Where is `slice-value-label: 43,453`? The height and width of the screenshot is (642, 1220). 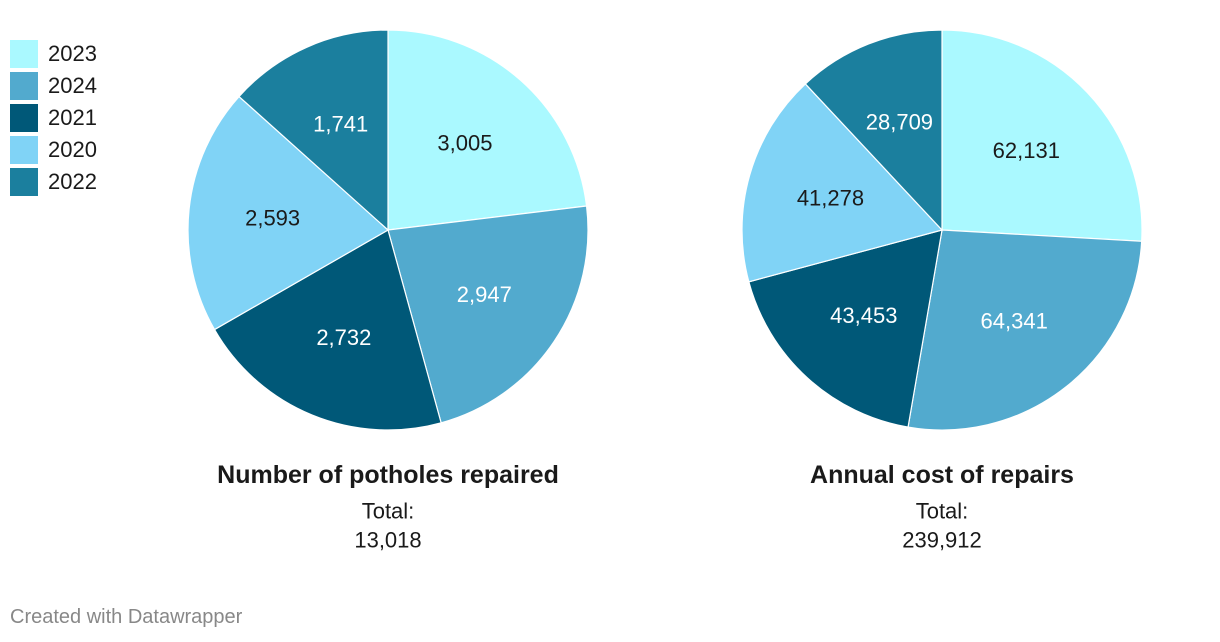 slice-value-label: 43,453 is located at coordinates (863, 315).